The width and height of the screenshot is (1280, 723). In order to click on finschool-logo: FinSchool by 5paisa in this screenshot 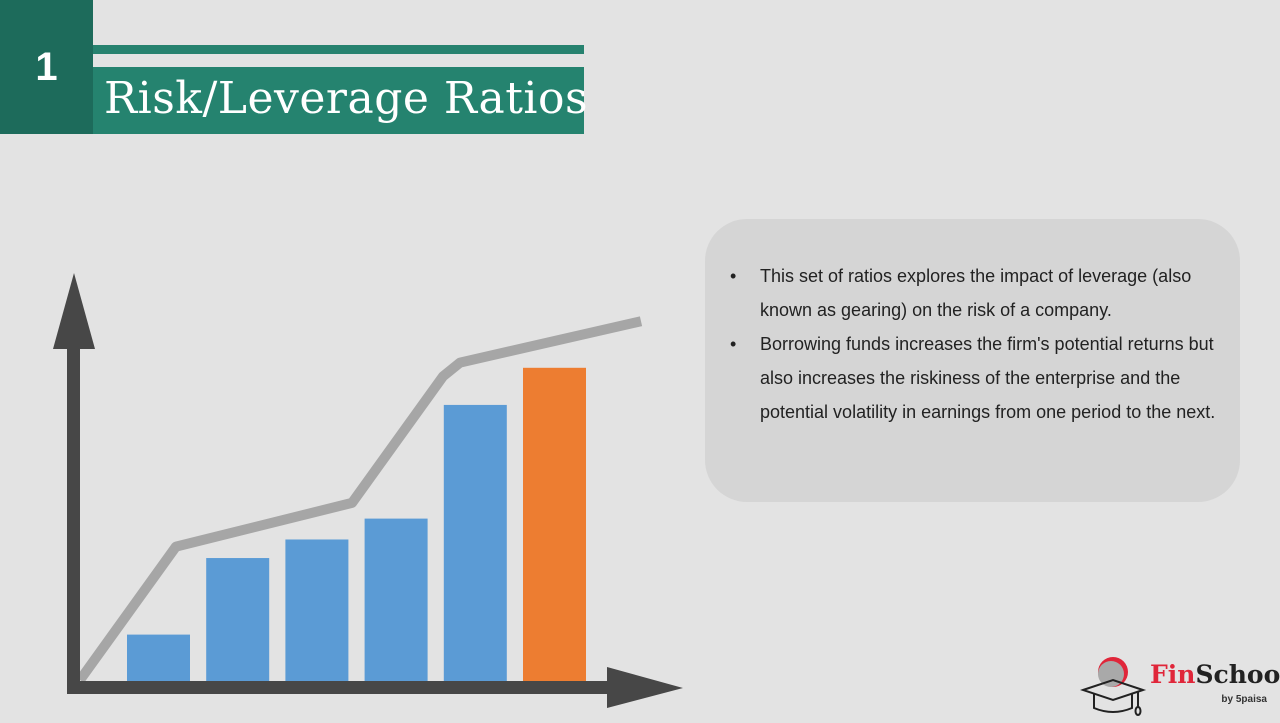, I will do `click(1179, 685)`.